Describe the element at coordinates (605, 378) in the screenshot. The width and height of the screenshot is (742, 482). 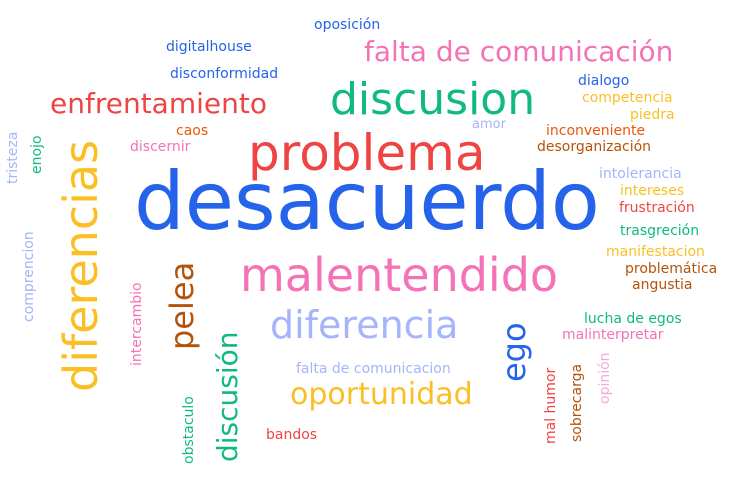
I see `word-opinion: opinión` at that location.